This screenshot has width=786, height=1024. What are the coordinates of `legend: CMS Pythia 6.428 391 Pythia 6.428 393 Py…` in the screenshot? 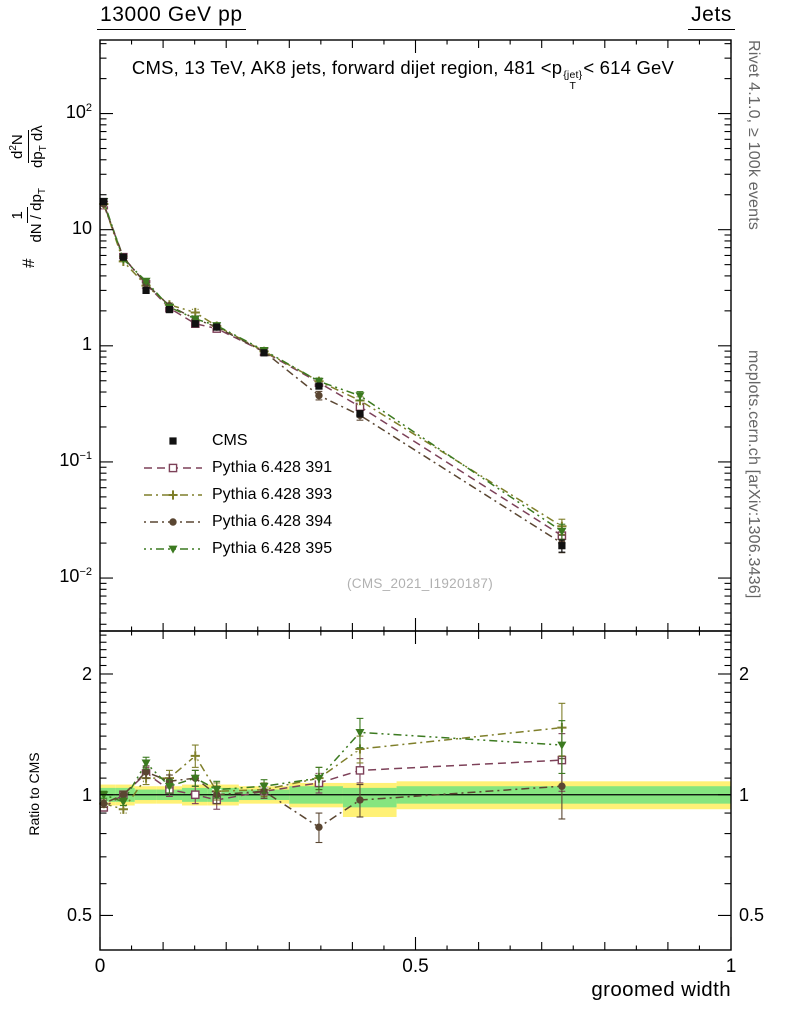 It's located at (237, 494).